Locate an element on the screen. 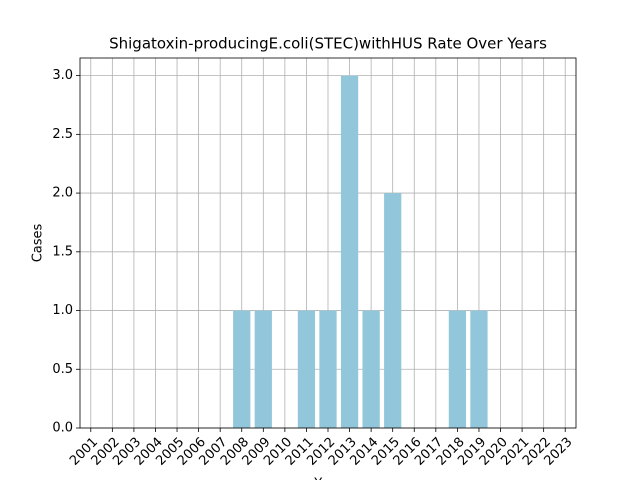  y-tick-label: 2.0 is located at coordinates (62, 193).